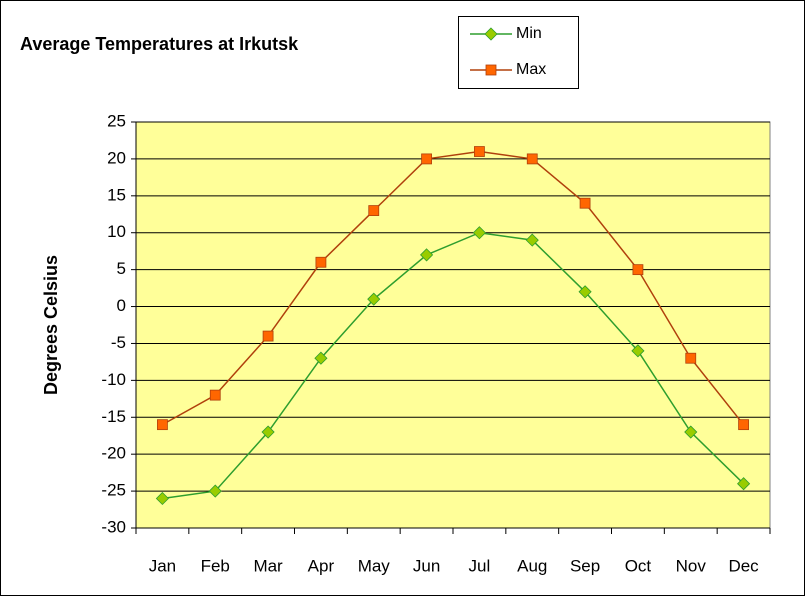 The image size is (805, 596). What do you see at coordinates (116, 120) in the screenshot?
I see `y-tick-label: 25` at bounding box center [116, 120].